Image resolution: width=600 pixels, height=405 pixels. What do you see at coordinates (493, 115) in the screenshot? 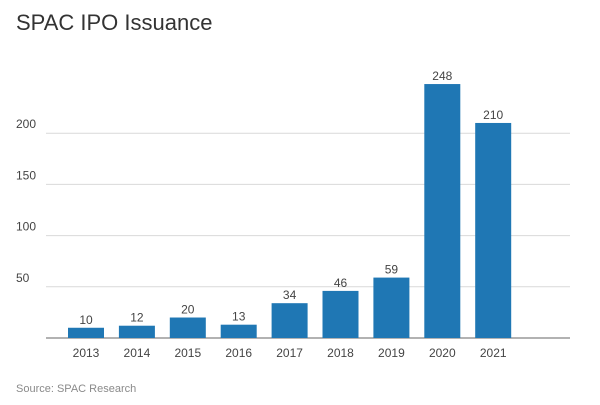
I see `data-label-2021: 210` at bounding box center [493, 115].